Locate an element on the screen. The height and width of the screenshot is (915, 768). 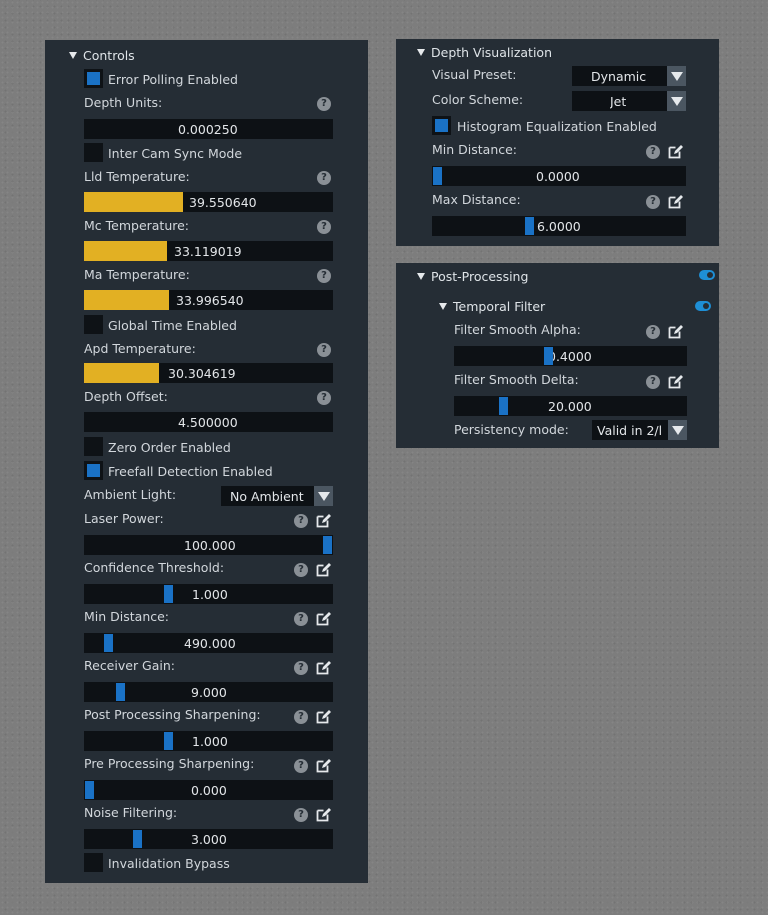
min-distance-slider: 490.000 is located at coordinates (208, 643).